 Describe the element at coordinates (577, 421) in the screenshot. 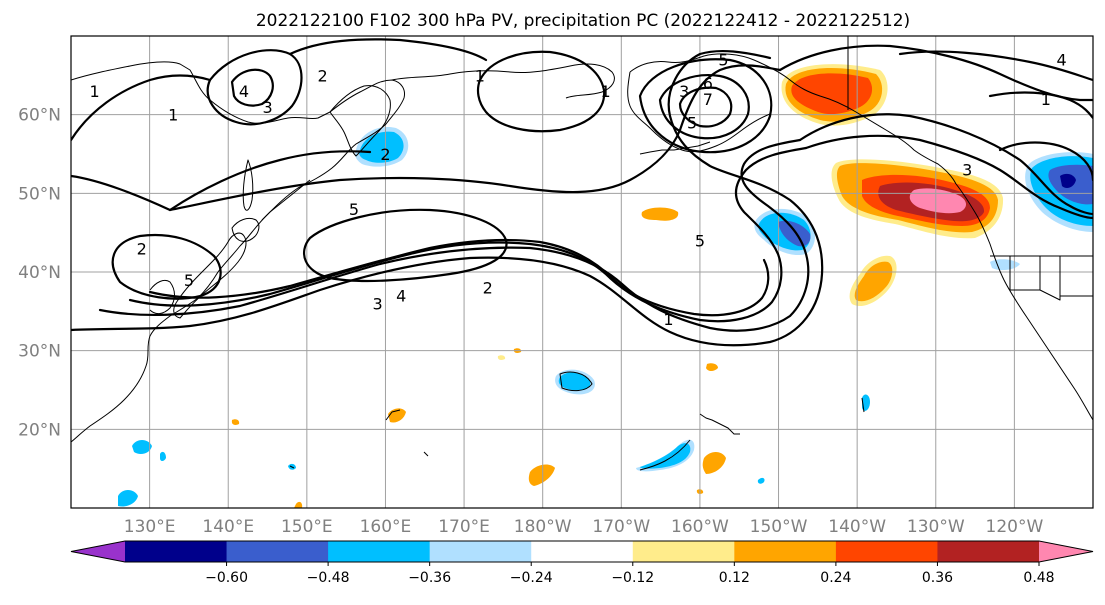

I see `islands-subtropical` at that location.